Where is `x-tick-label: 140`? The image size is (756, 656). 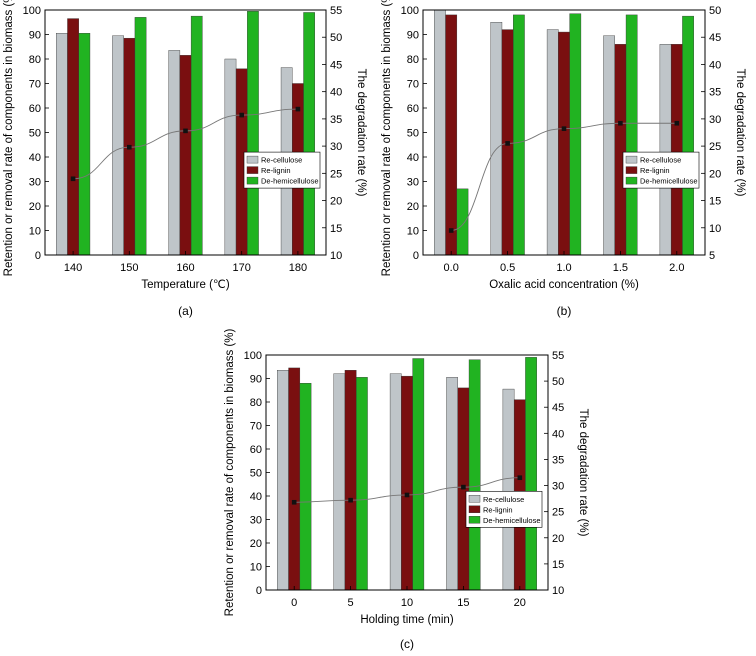 x-tick-label: 140 is located at coordinates (73, 268).